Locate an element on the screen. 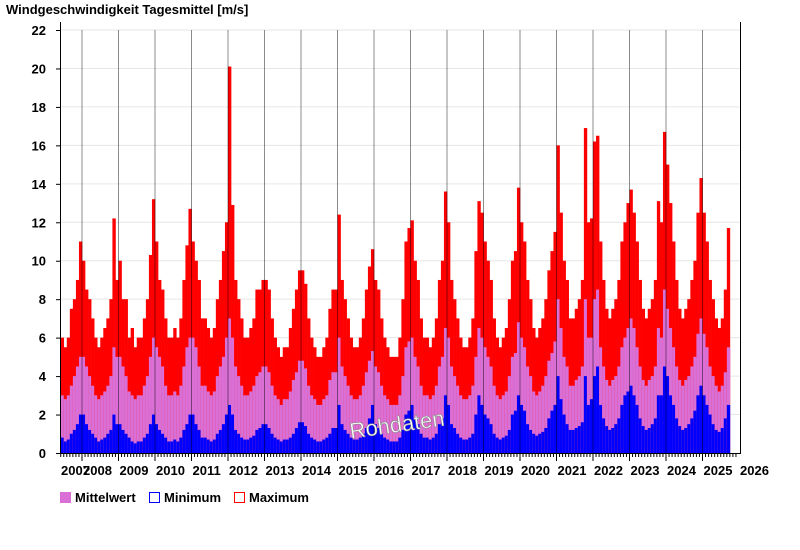  y-tick-label: 14 is located at coordinates (39, 184).